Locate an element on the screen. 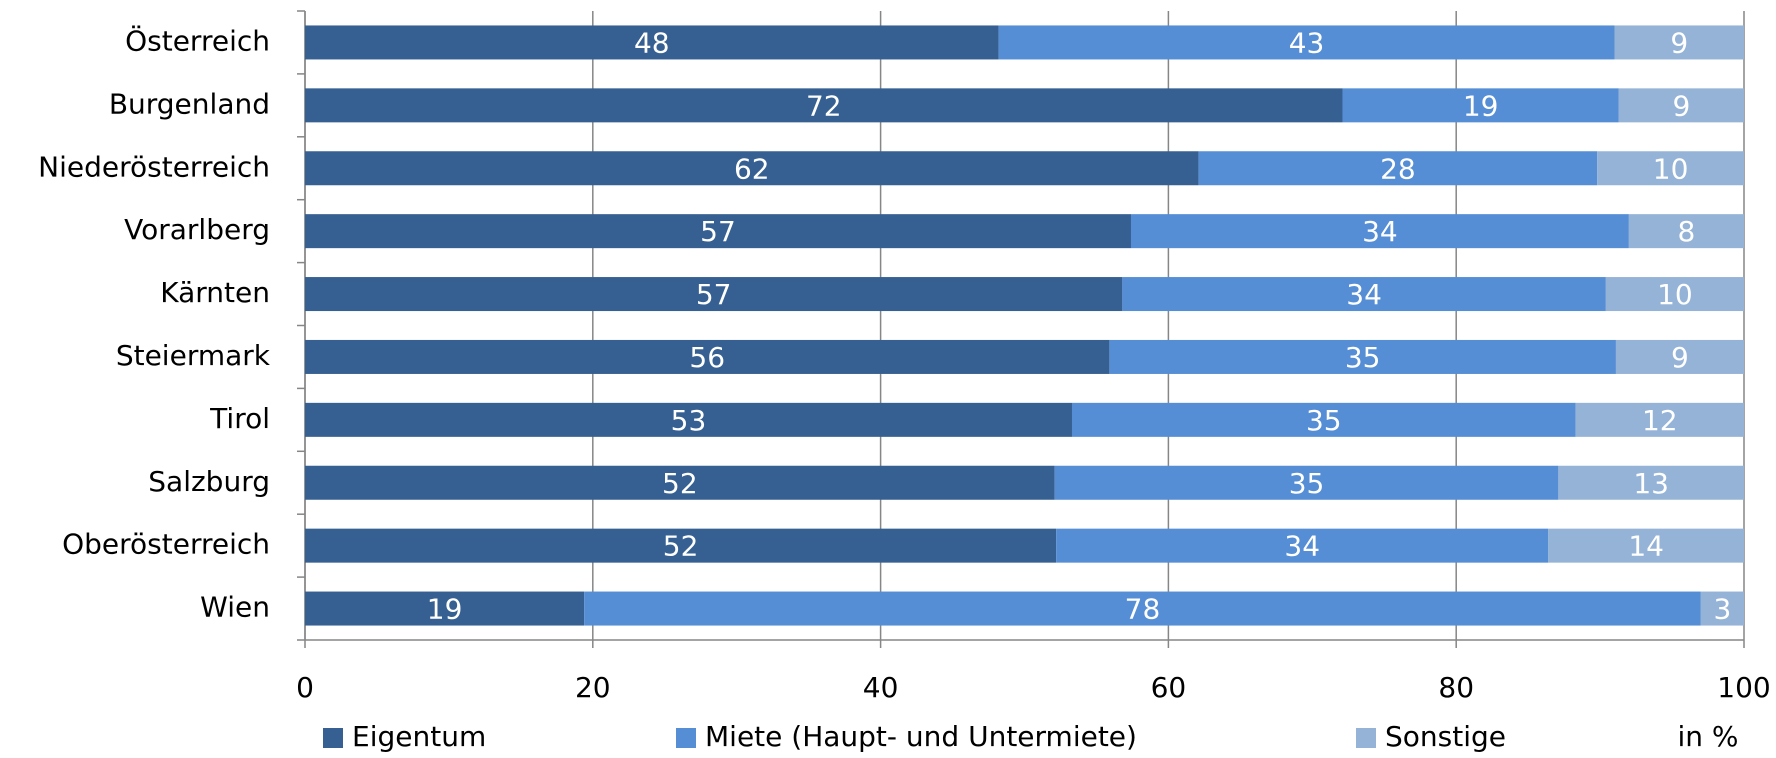 This screenshot has height=758, width=1776. x-tick-label: 20 is located at coordinates (593, 687).